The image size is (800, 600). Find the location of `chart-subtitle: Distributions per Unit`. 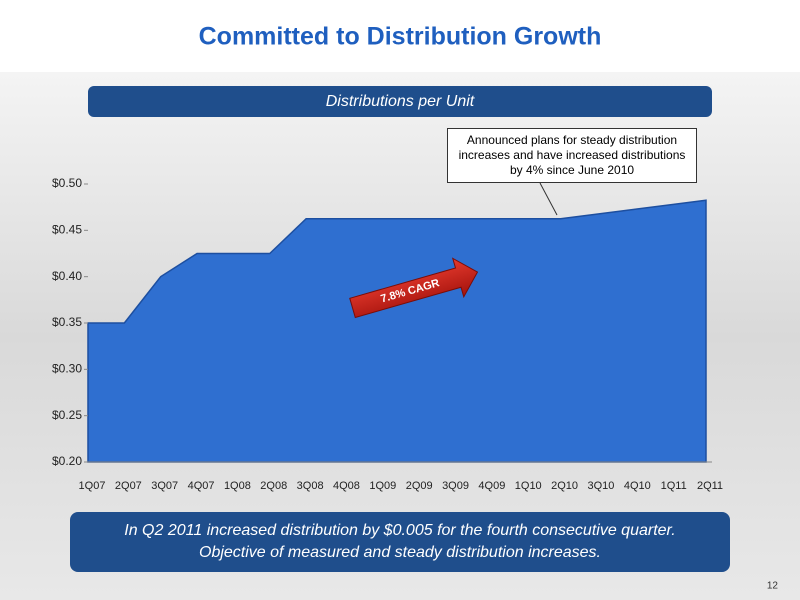

chart-subtitle: Distributions per Unit is located at coordinates (400, 101).